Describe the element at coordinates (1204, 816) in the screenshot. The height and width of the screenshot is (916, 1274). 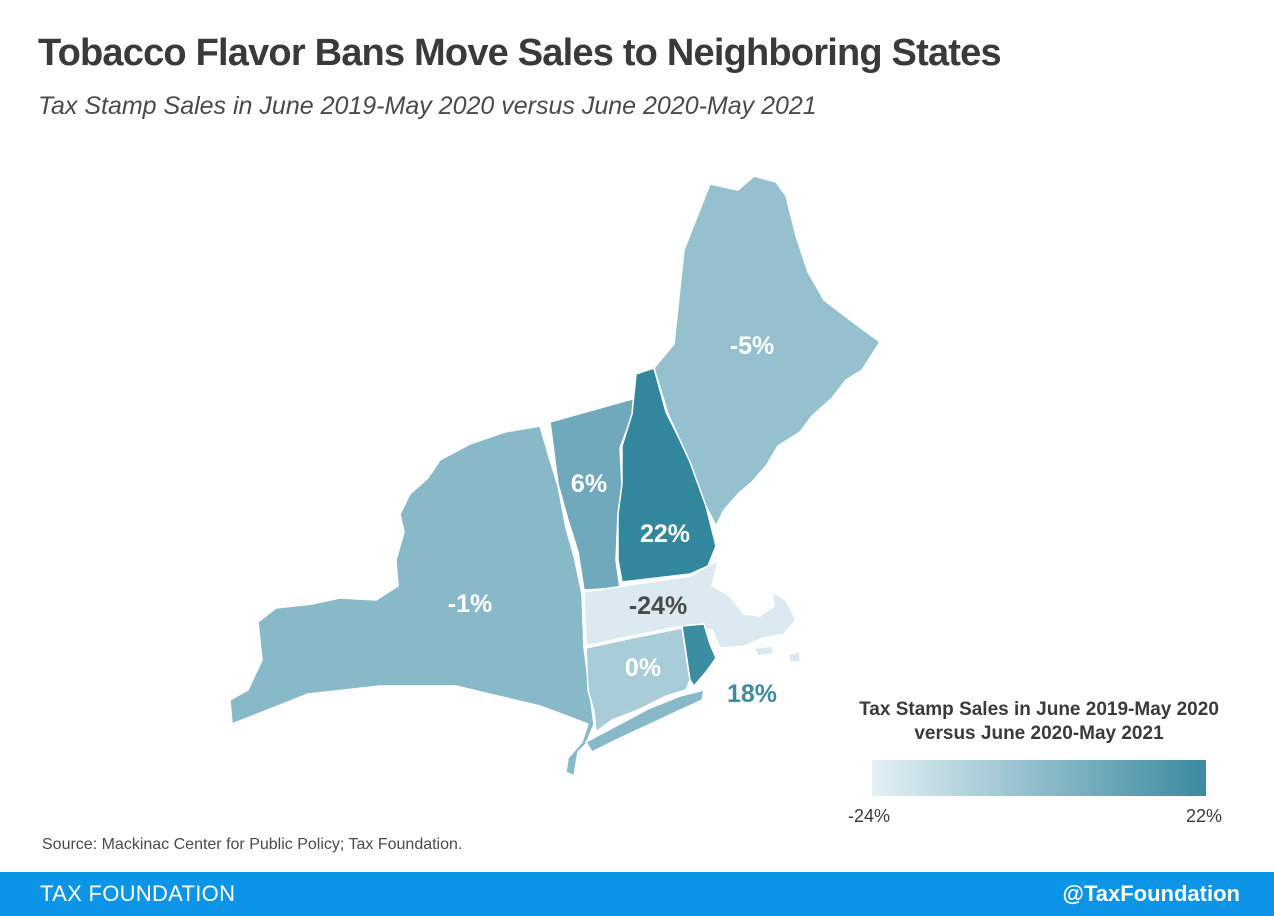
I see `legend-max-label: 22%` at that location.